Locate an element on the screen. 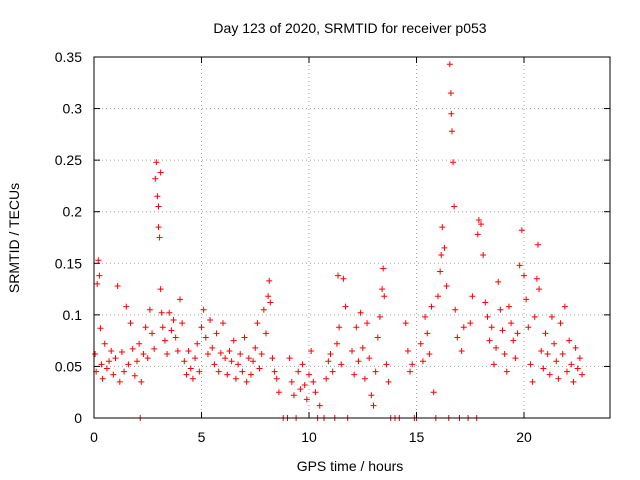 Image resolution: width=640 pixels, height=480 pixels. y-tick-label: 0 is located at coordinates (78, 418).